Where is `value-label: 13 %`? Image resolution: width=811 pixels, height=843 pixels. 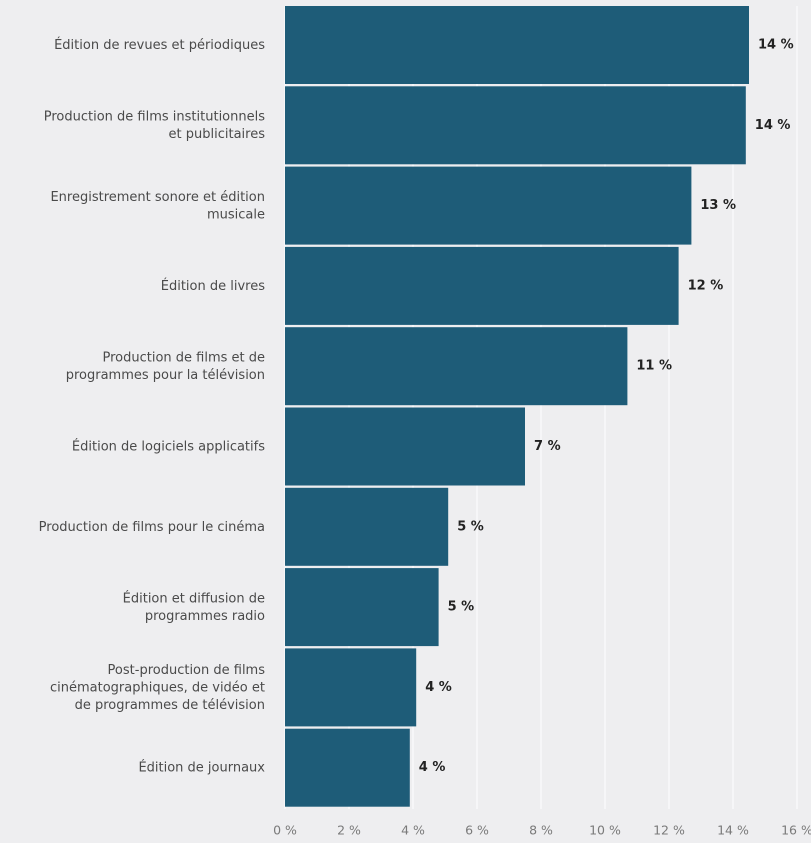 value-label: 13 % is located at coordinates (718, 205).